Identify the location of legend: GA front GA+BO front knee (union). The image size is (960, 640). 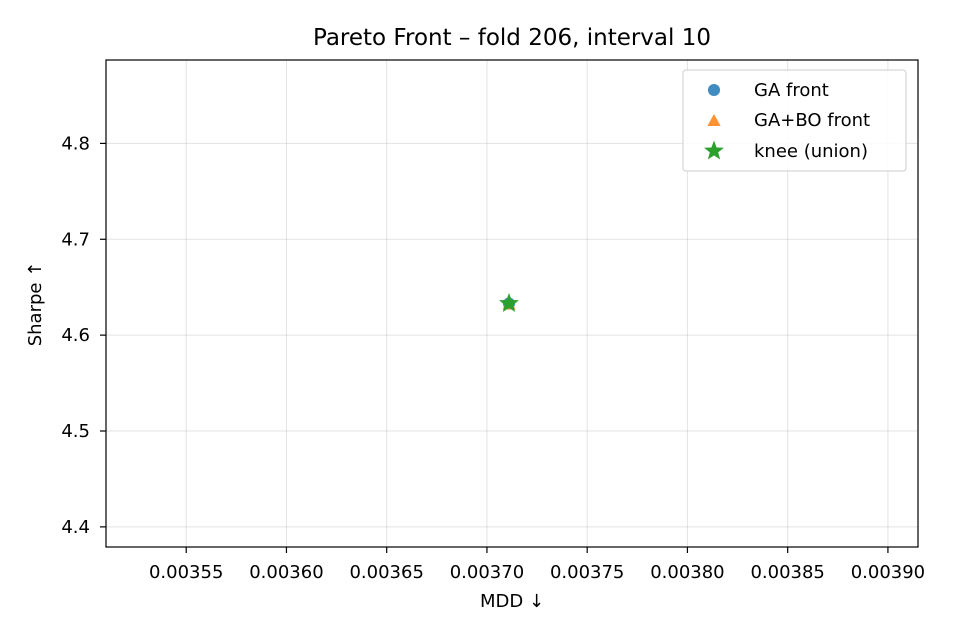
(794, 120).